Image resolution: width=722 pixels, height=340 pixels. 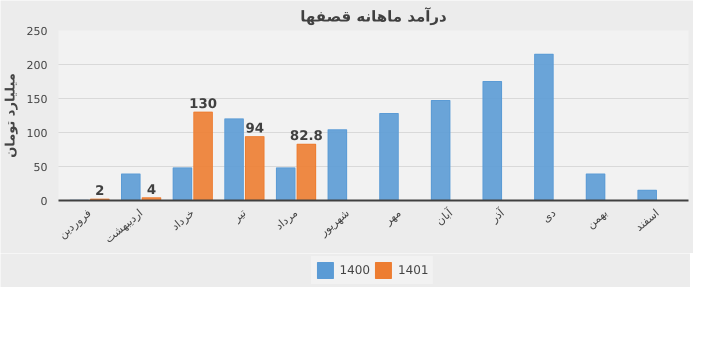 What do you see at coordinates (37, 65) in the screenshot?
I see `y-tick-label: 200` at bounding box center [37, 65].